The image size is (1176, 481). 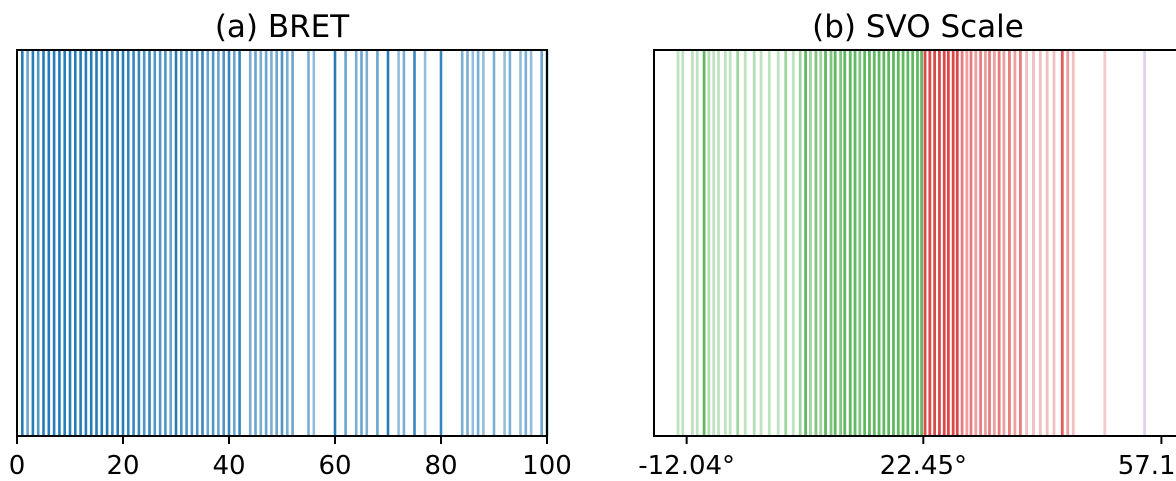 I want to click on panel-a-x-tick-label: 100, so click(x=547, y=466).